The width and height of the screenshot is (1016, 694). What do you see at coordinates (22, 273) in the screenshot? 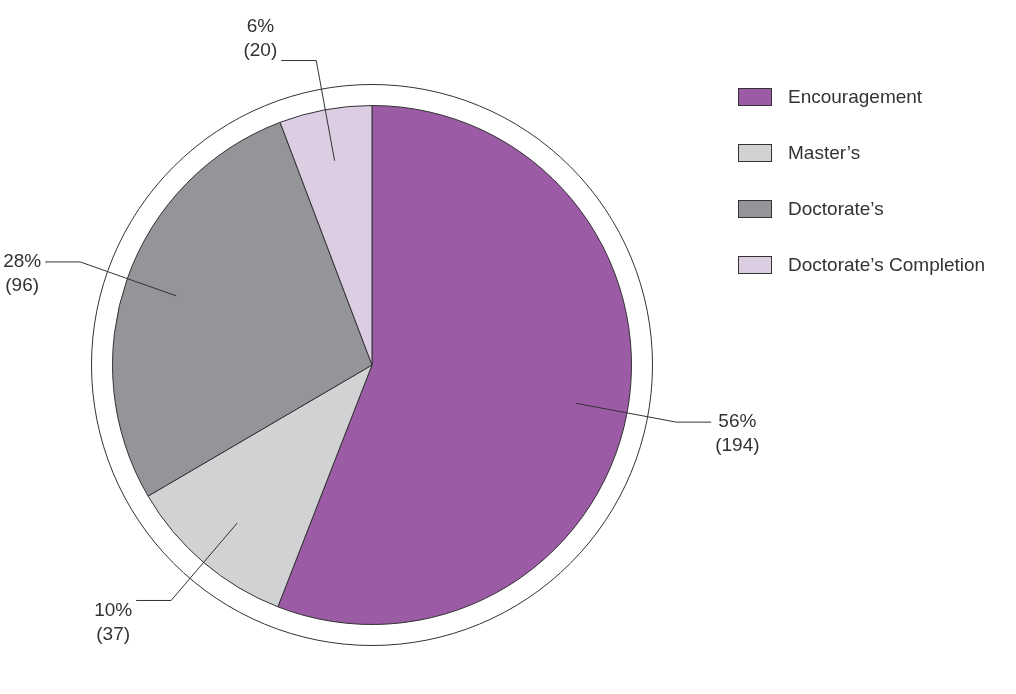
I see `data-label: 28% (96)` at bounding box center [22, 273].